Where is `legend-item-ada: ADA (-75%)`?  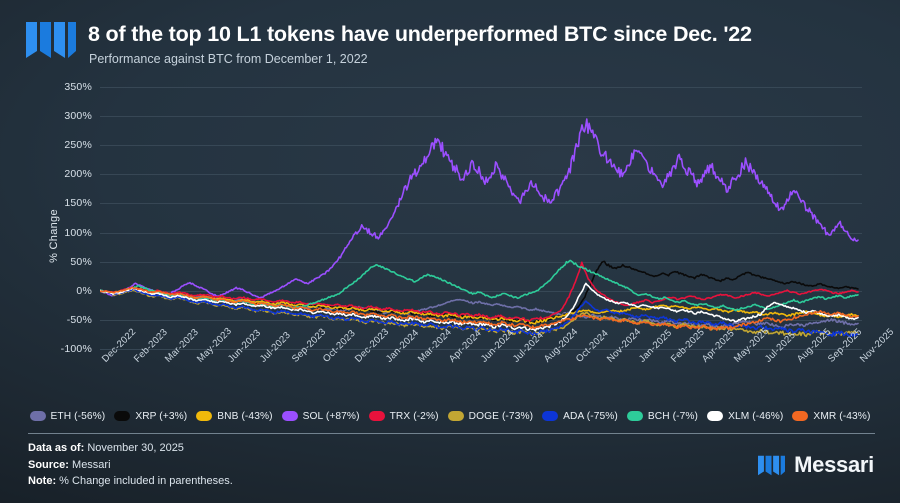 legend-item-ada: ADA (-75%) is located at coordinates (580, 416).